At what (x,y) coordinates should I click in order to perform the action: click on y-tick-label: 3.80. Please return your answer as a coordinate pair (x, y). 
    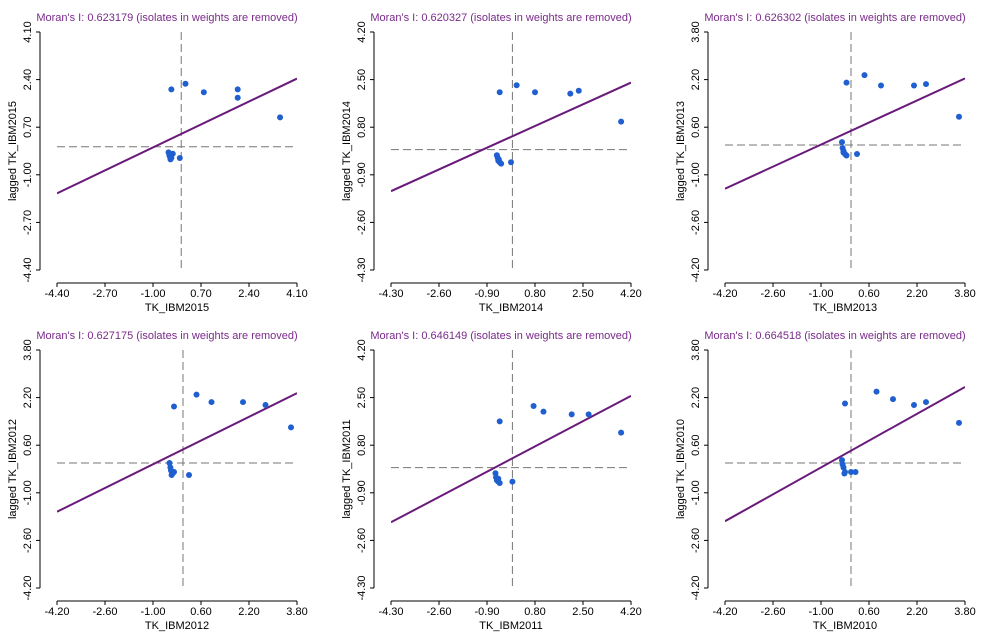
    Looking at the image, I should click on (696, 31).